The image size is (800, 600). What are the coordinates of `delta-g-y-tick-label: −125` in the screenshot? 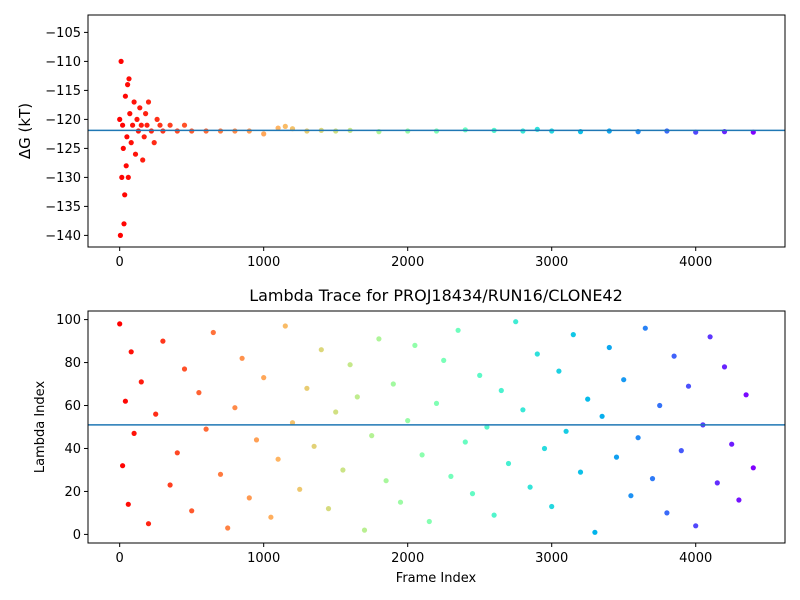 It's located at (63, 149).